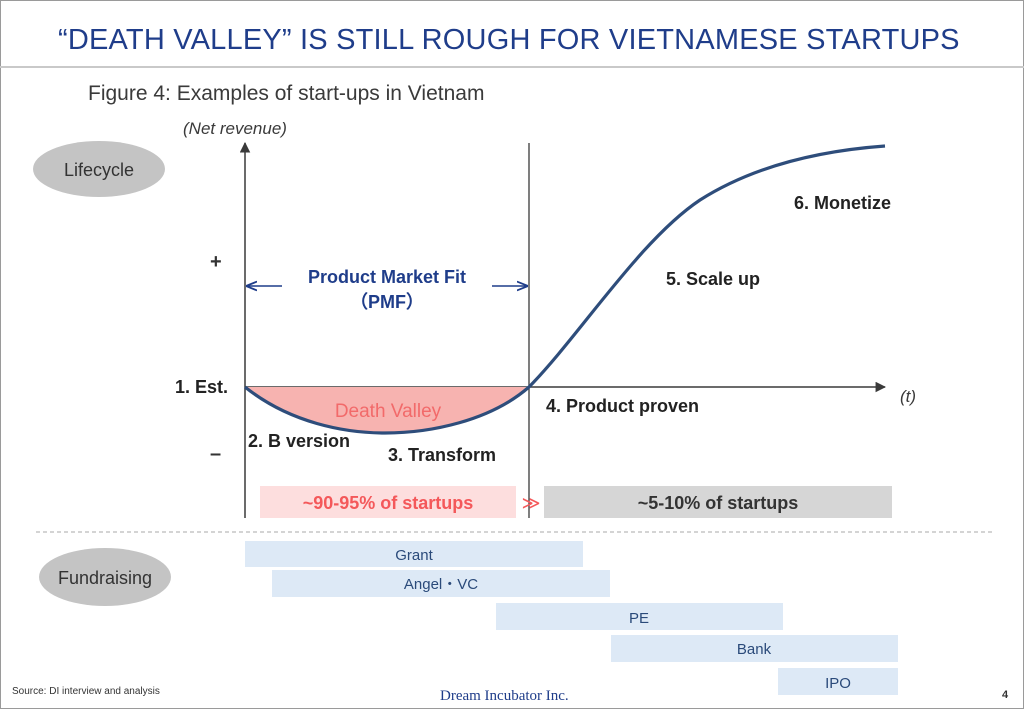 The height and width of the screenshot is (709, 1024). I want to click on lifecycle-badge: Lifecycle, so click(99, 169).